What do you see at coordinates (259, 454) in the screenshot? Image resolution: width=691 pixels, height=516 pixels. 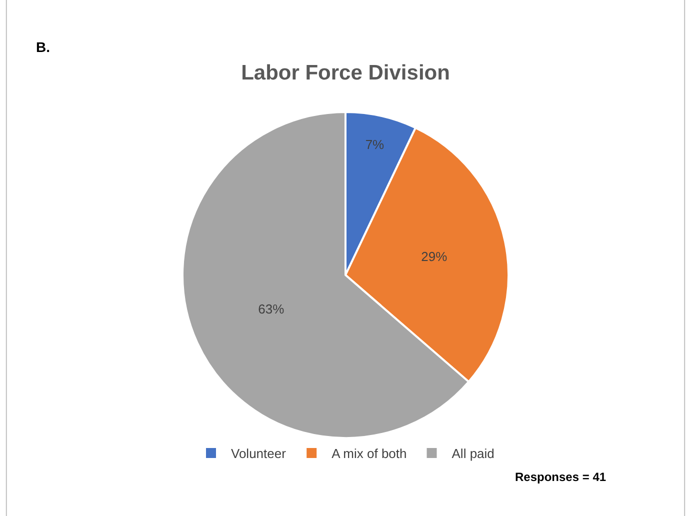 I see `legend-label: Volunteer` at bounding box center [259, 454].